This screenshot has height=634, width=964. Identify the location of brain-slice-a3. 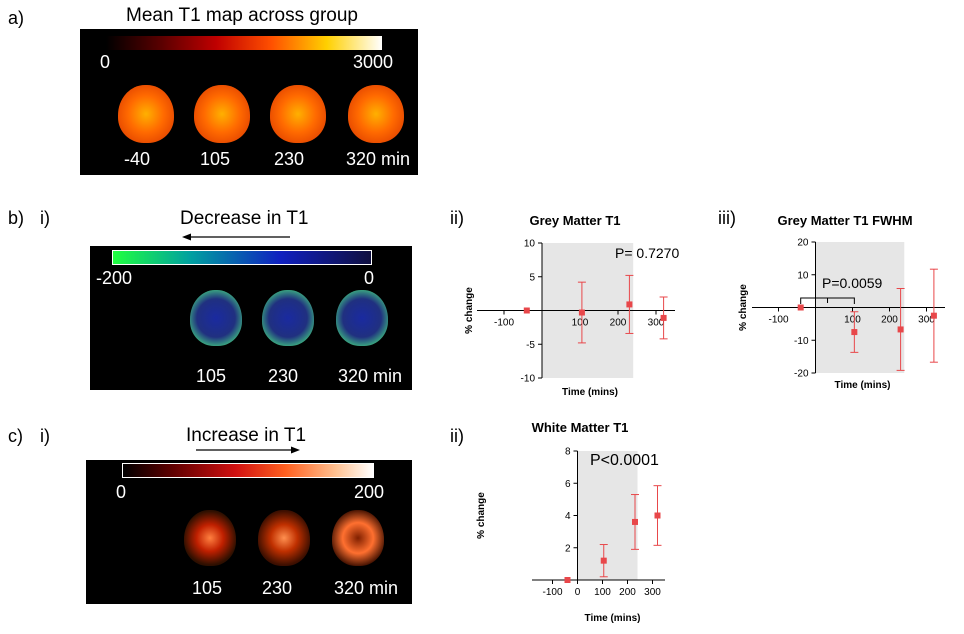
(298, 114).